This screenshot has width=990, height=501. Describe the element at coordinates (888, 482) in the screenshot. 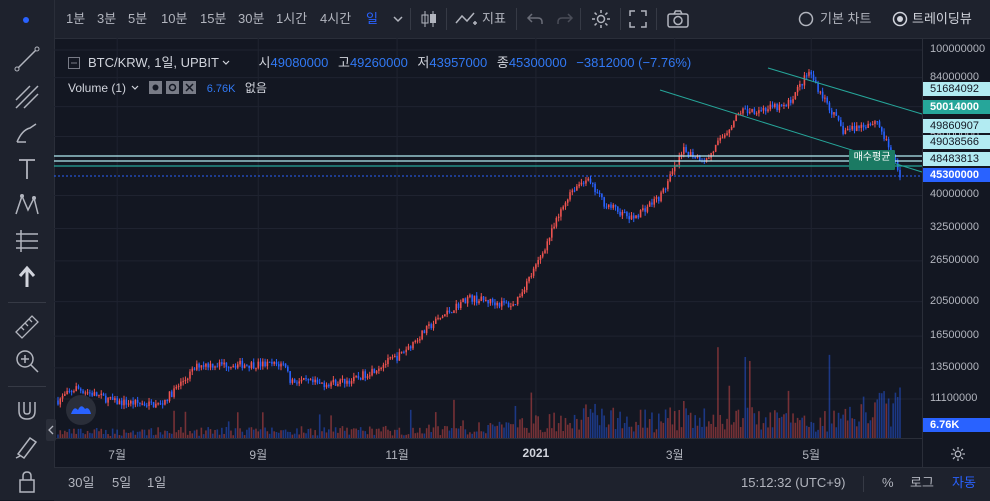

I see `percent-toggle: %` at that location.